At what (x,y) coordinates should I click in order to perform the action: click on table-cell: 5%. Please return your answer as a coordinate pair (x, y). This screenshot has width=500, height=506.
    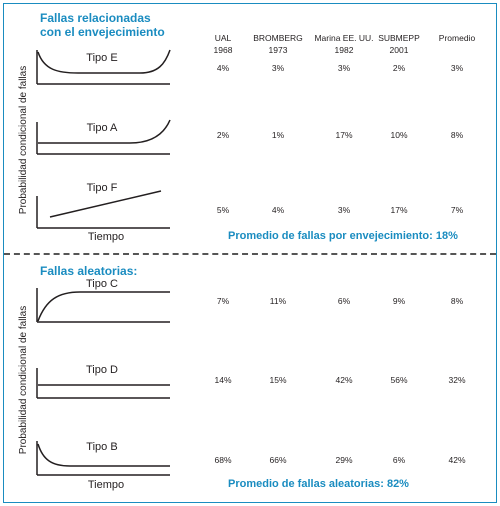
    Looking at the image, I should click on (223, 210).